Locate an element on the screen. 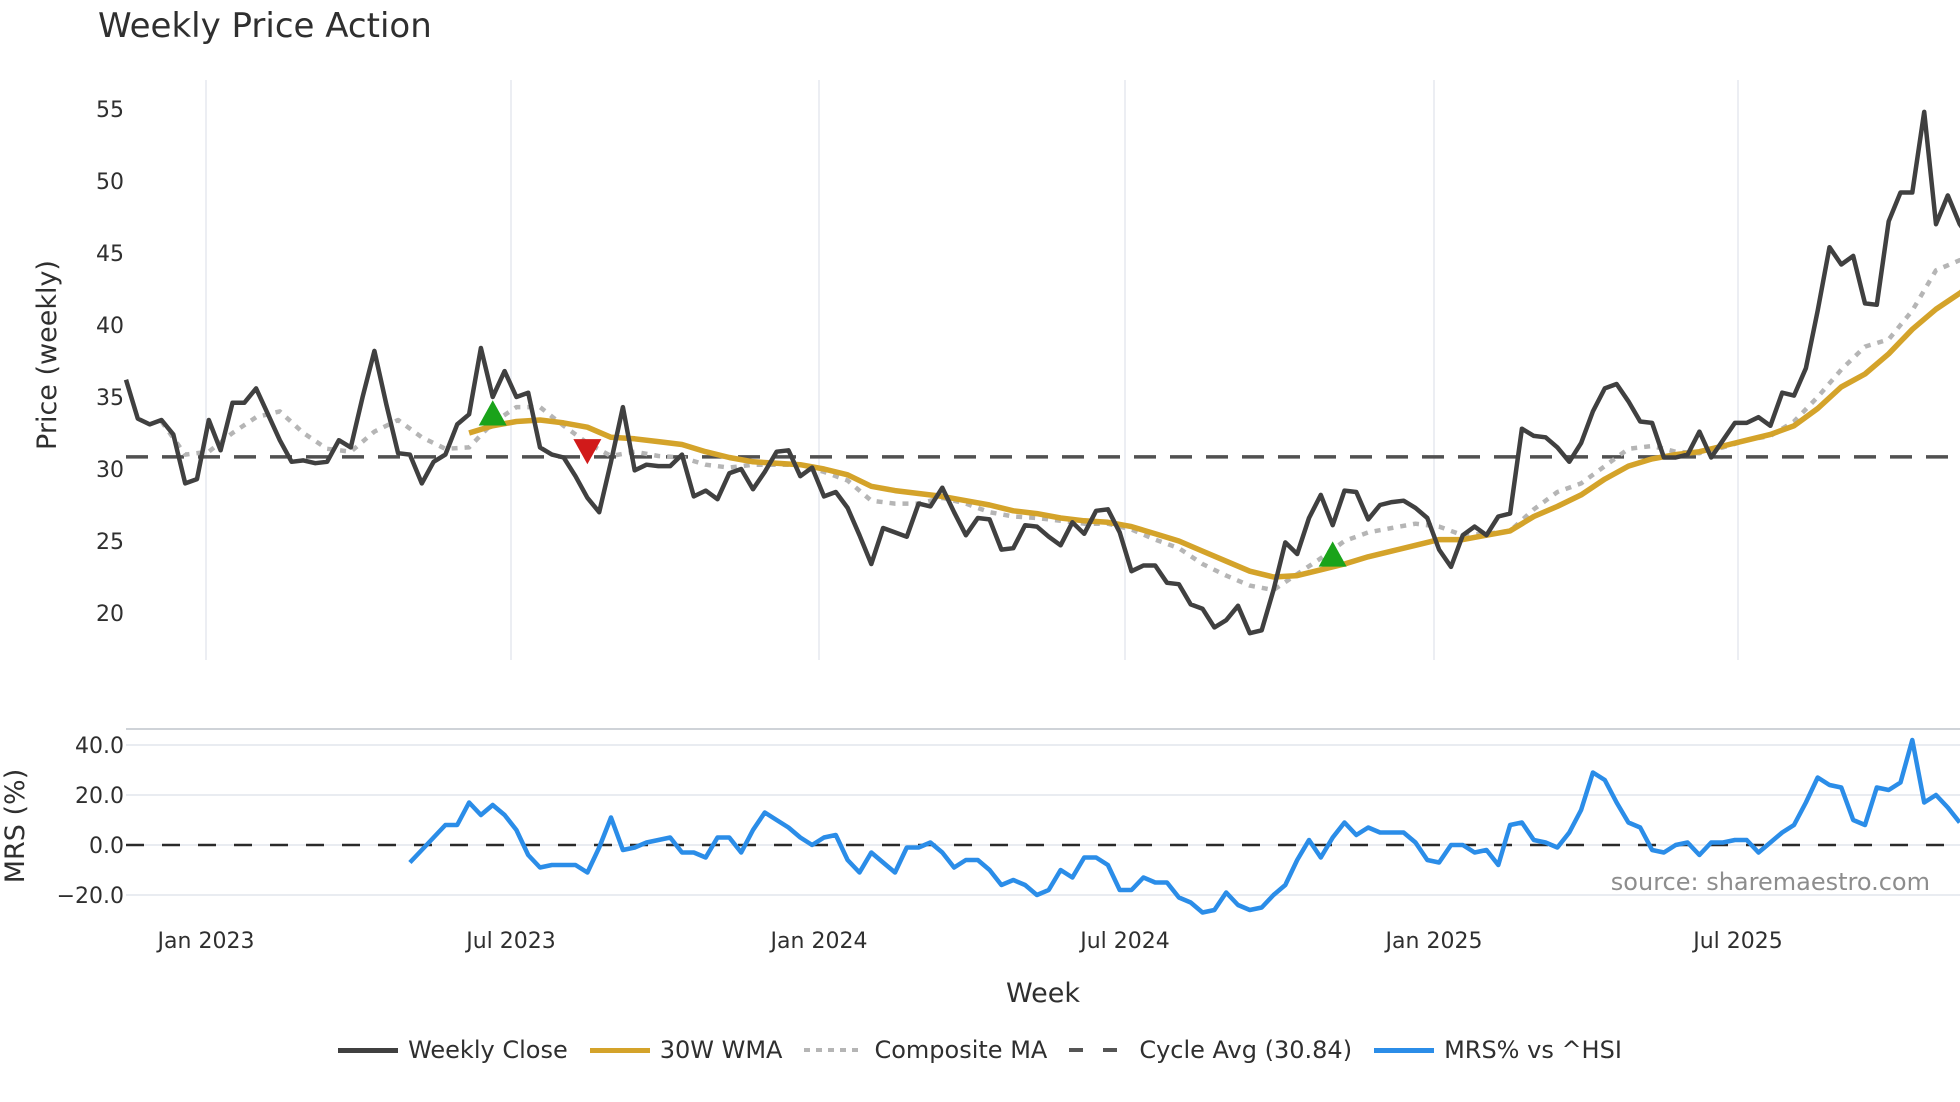 This screenshot has height=1102, width=1960. price-tick-label: 50 is located at coordinates (110, 182).